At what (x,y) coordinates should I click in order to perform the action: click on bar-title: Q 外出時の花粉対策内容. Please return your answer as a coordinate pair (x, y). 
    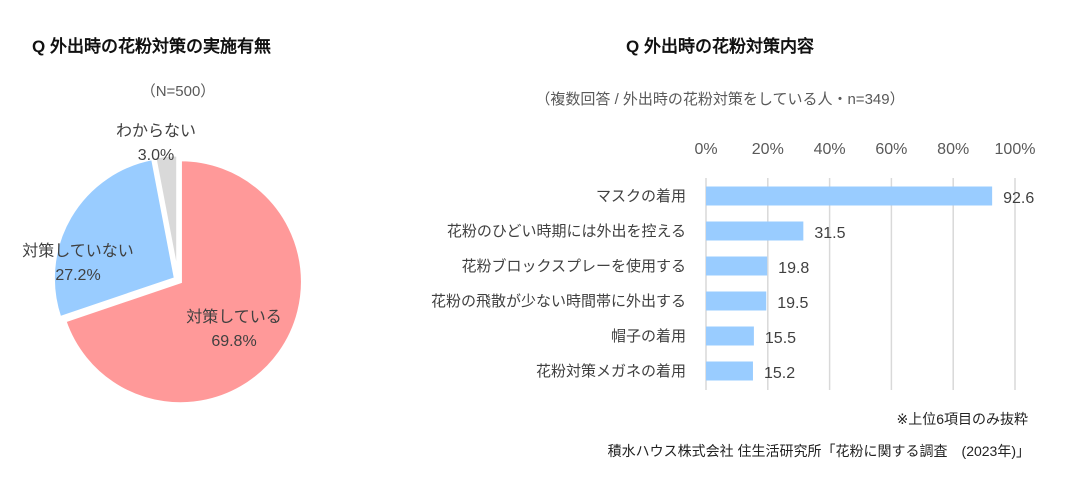
    Looking at the image, I should click on (720, 46).